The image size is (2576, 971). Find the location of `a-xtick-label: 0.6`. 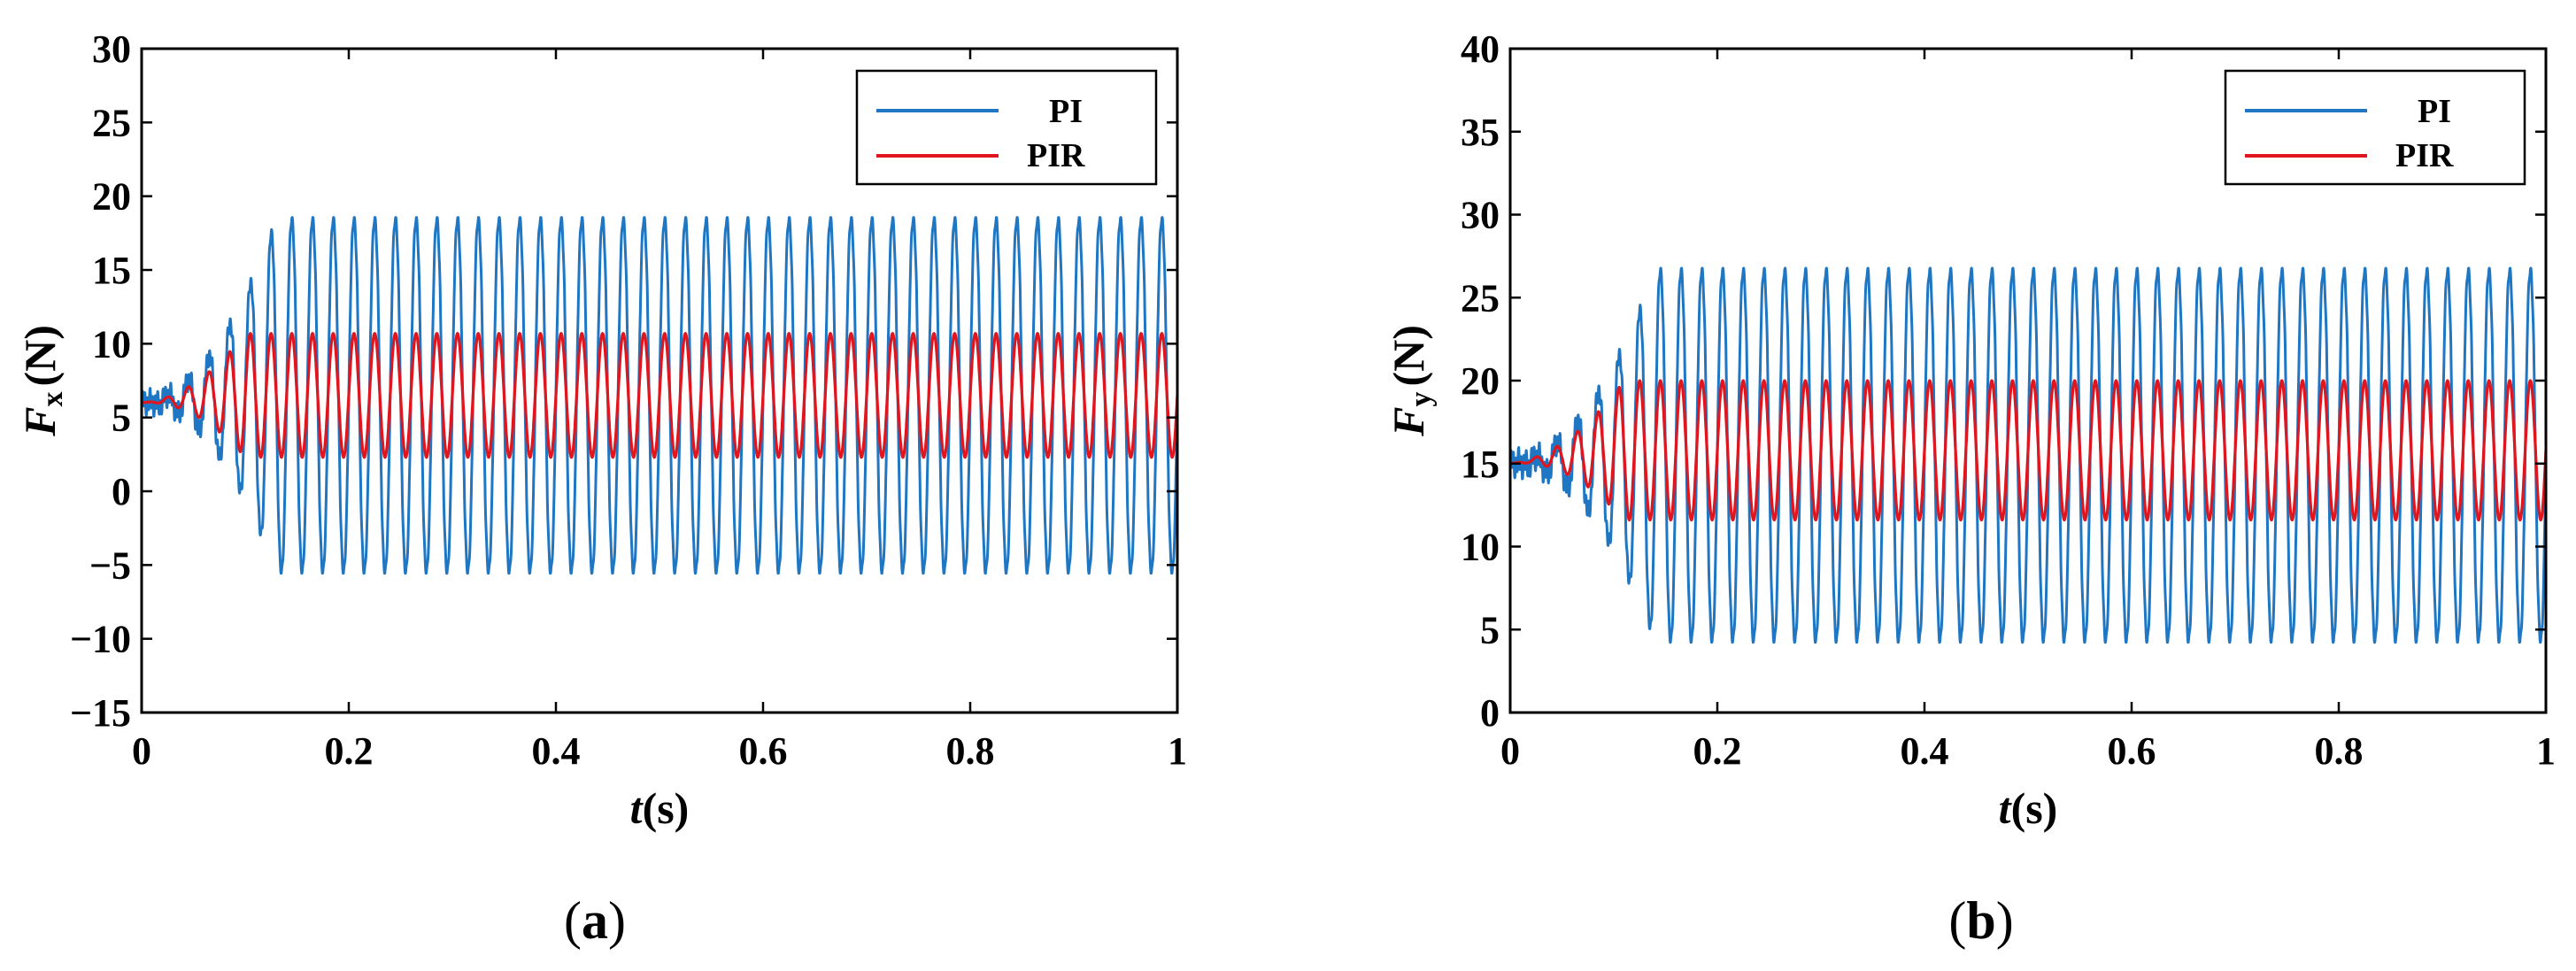

a-xtick-label: 0.6 is located at coordinates (763, 751).